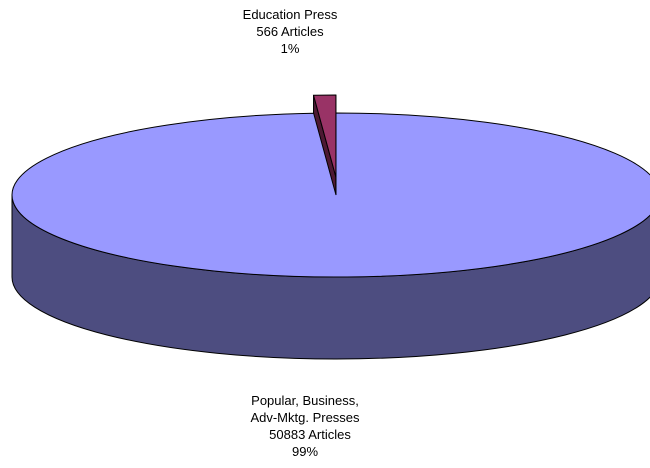 The height and width of the screenshot is (468, 650). Describe the element at coordinates (305, 451) in the screenshot. I see `slice-percent-popular: 99%` at that location.